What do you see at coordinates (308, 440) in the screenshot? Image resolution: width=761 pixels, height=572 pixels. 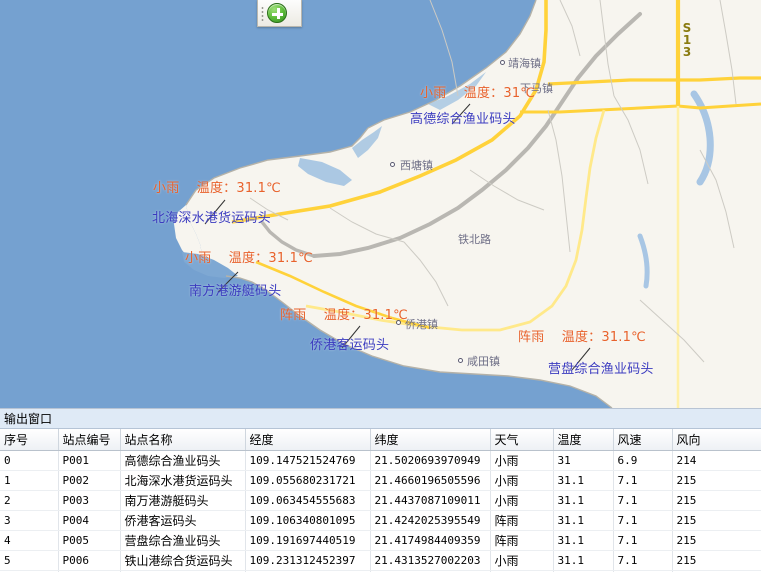 I see `column-header-lon: 经度` at bounding box center [308, 440].